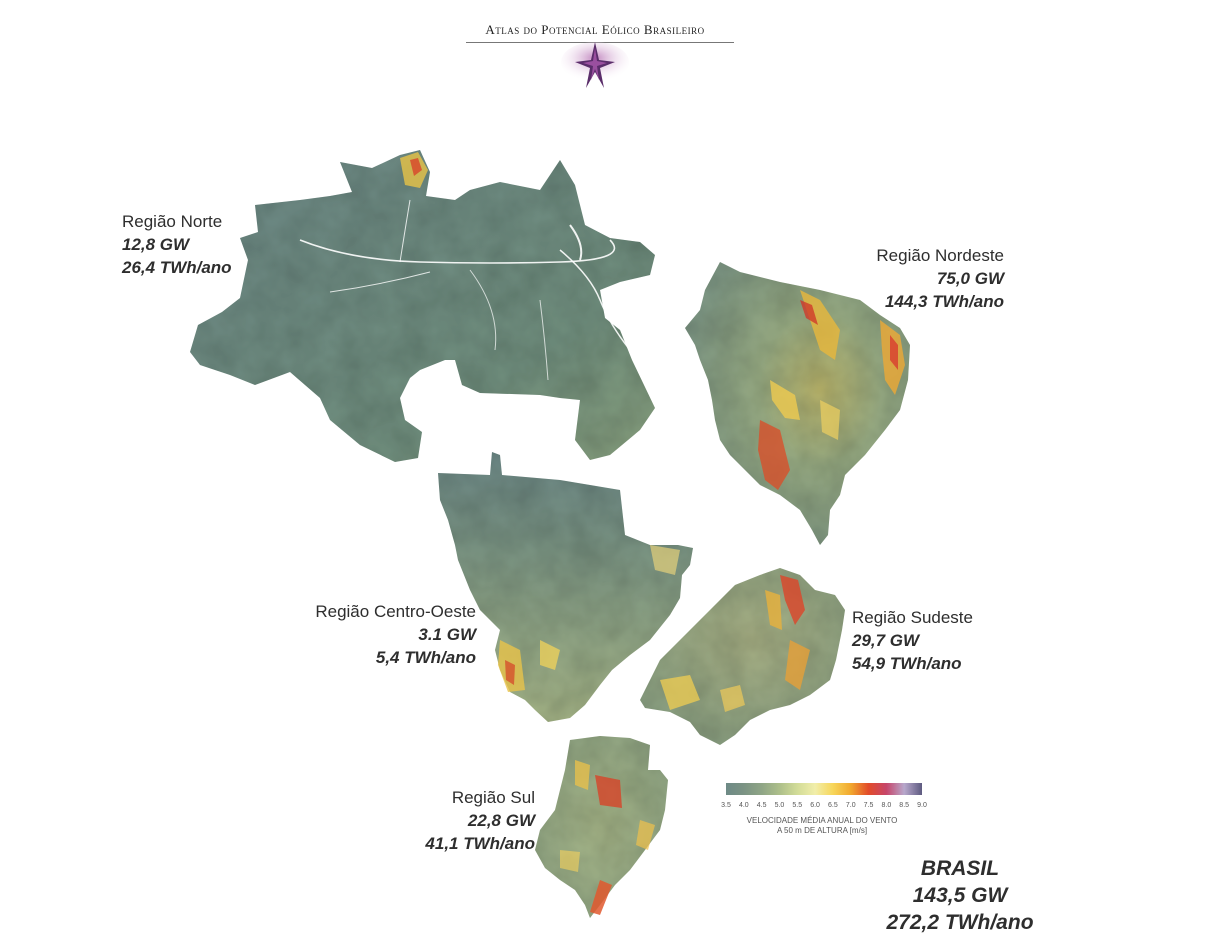  I want to click on label-nordeste: Região Nordeste 75,0 GW 144,3 TWh/ano, so click(912, 278).